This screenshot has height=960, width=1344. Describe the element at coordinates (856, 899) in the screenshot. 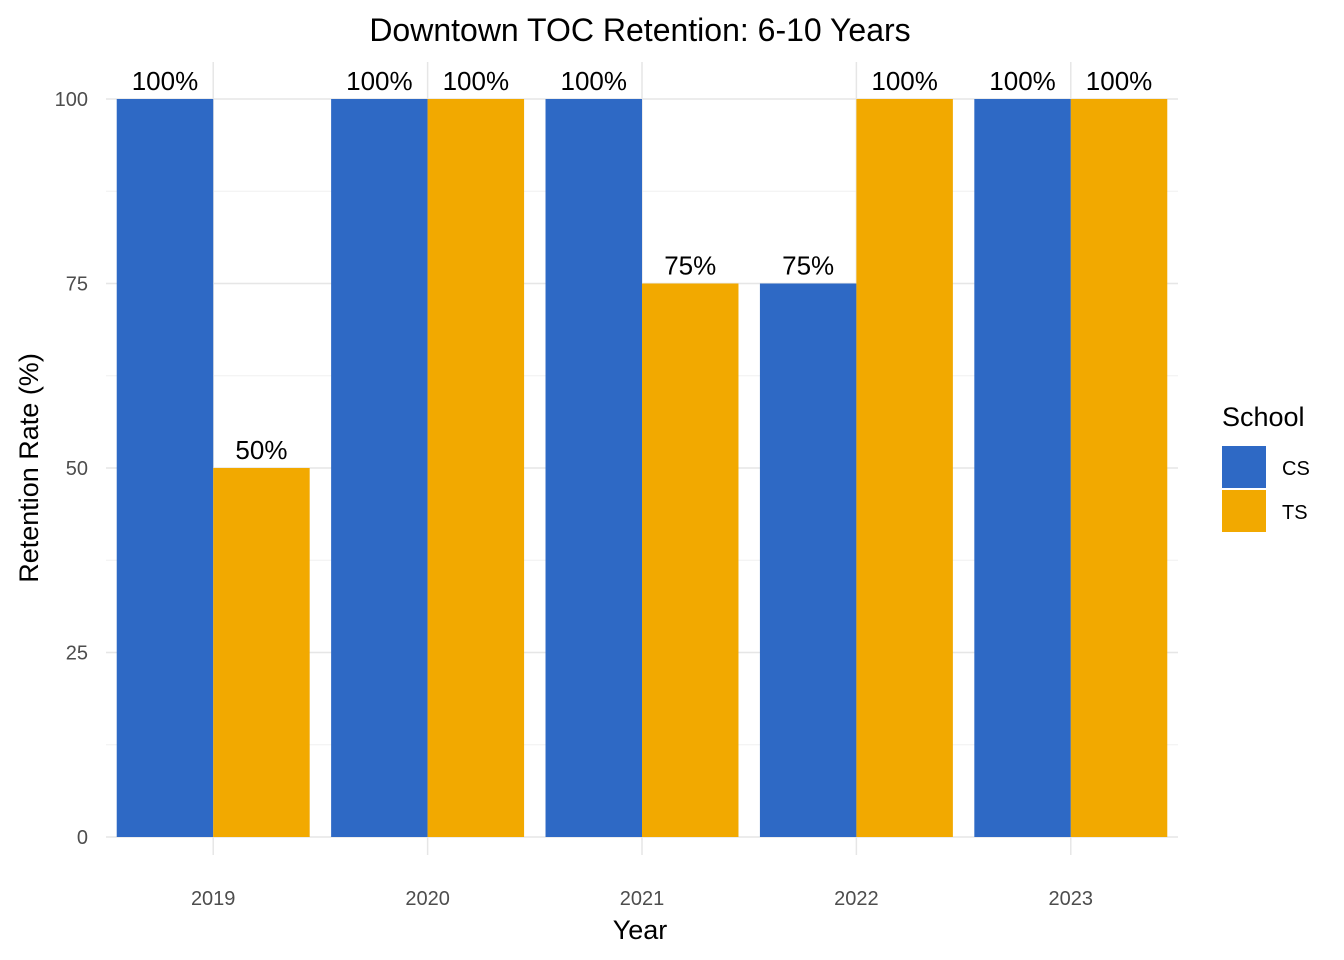

I see `x-tick-label: 2022` at that location.